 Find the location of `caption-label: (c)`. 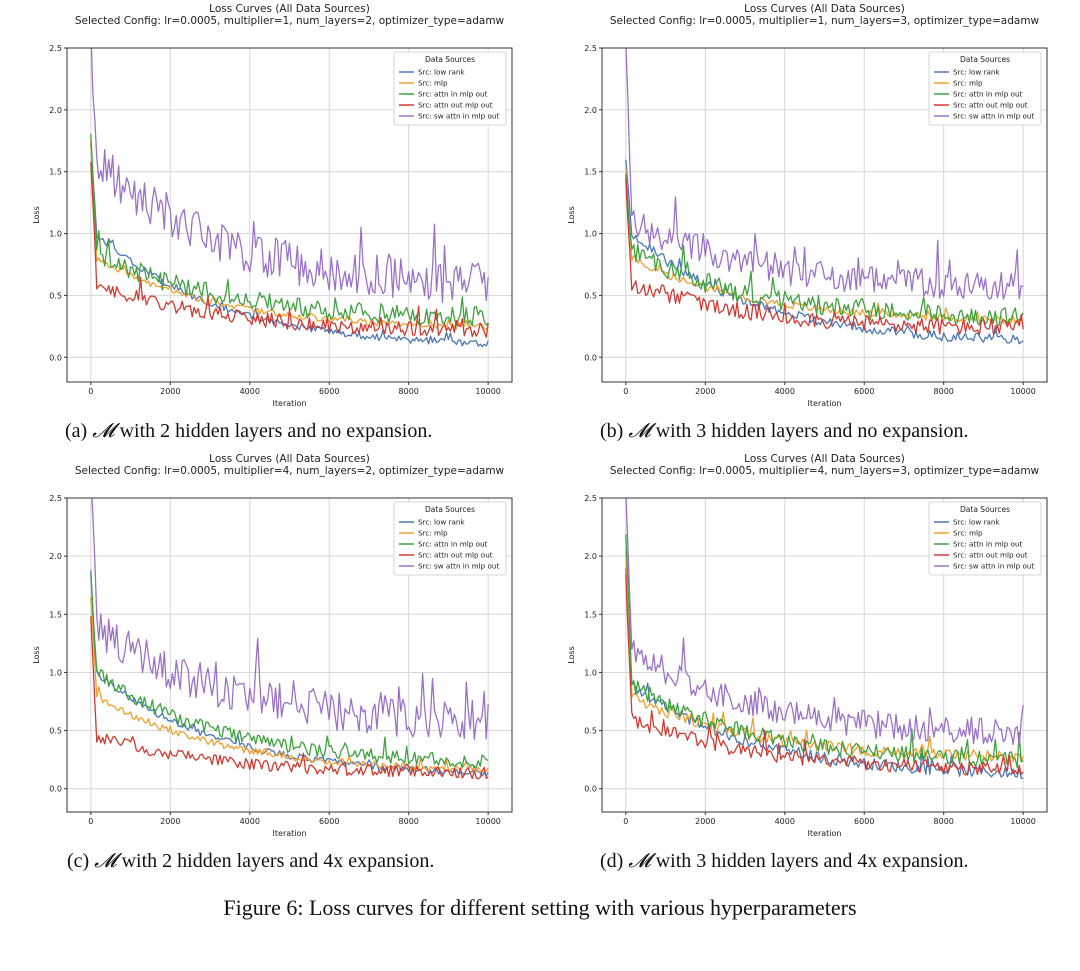

caption-label: (c) is located at coordinates (78, 861).